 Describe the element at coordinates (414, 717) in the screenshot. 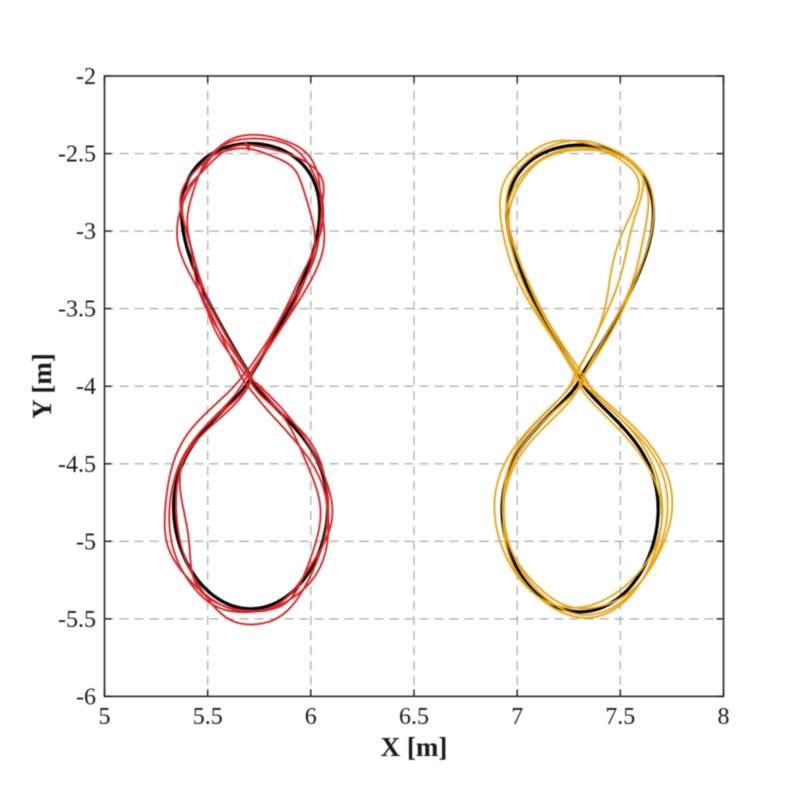

I see `svg-text: 6.5` at that location.